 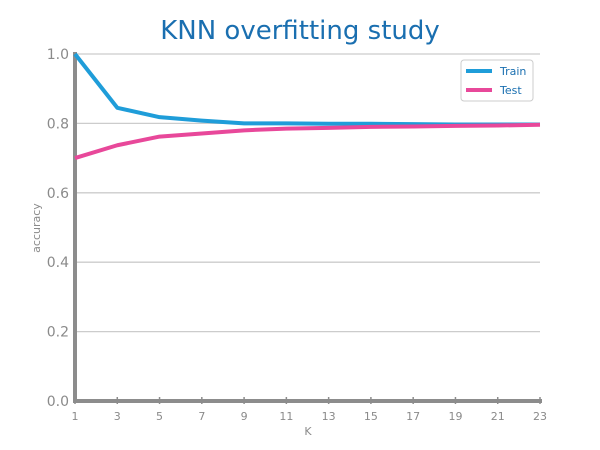 I want to click on y-tick-label: 0.6, so click(x=58, y=194).